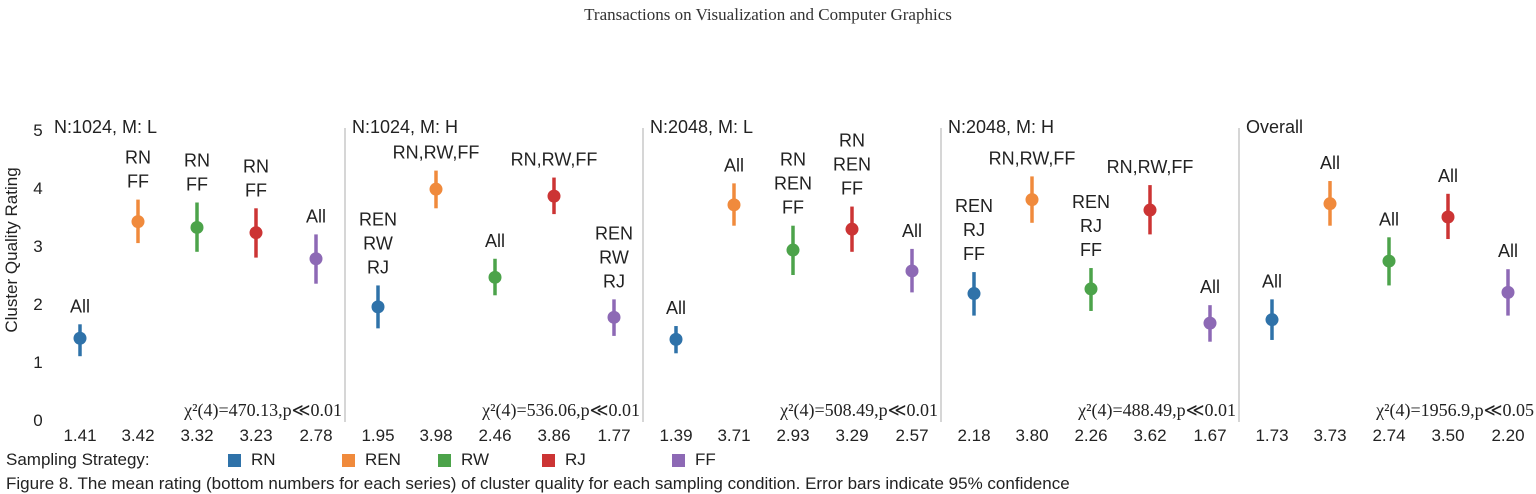 This screenshot has height=494, width=1536. What do you see at coordinates (553, 435) in the screenshot?
I see `mean-value-label: 3.86` at bounding box center [553, 435].